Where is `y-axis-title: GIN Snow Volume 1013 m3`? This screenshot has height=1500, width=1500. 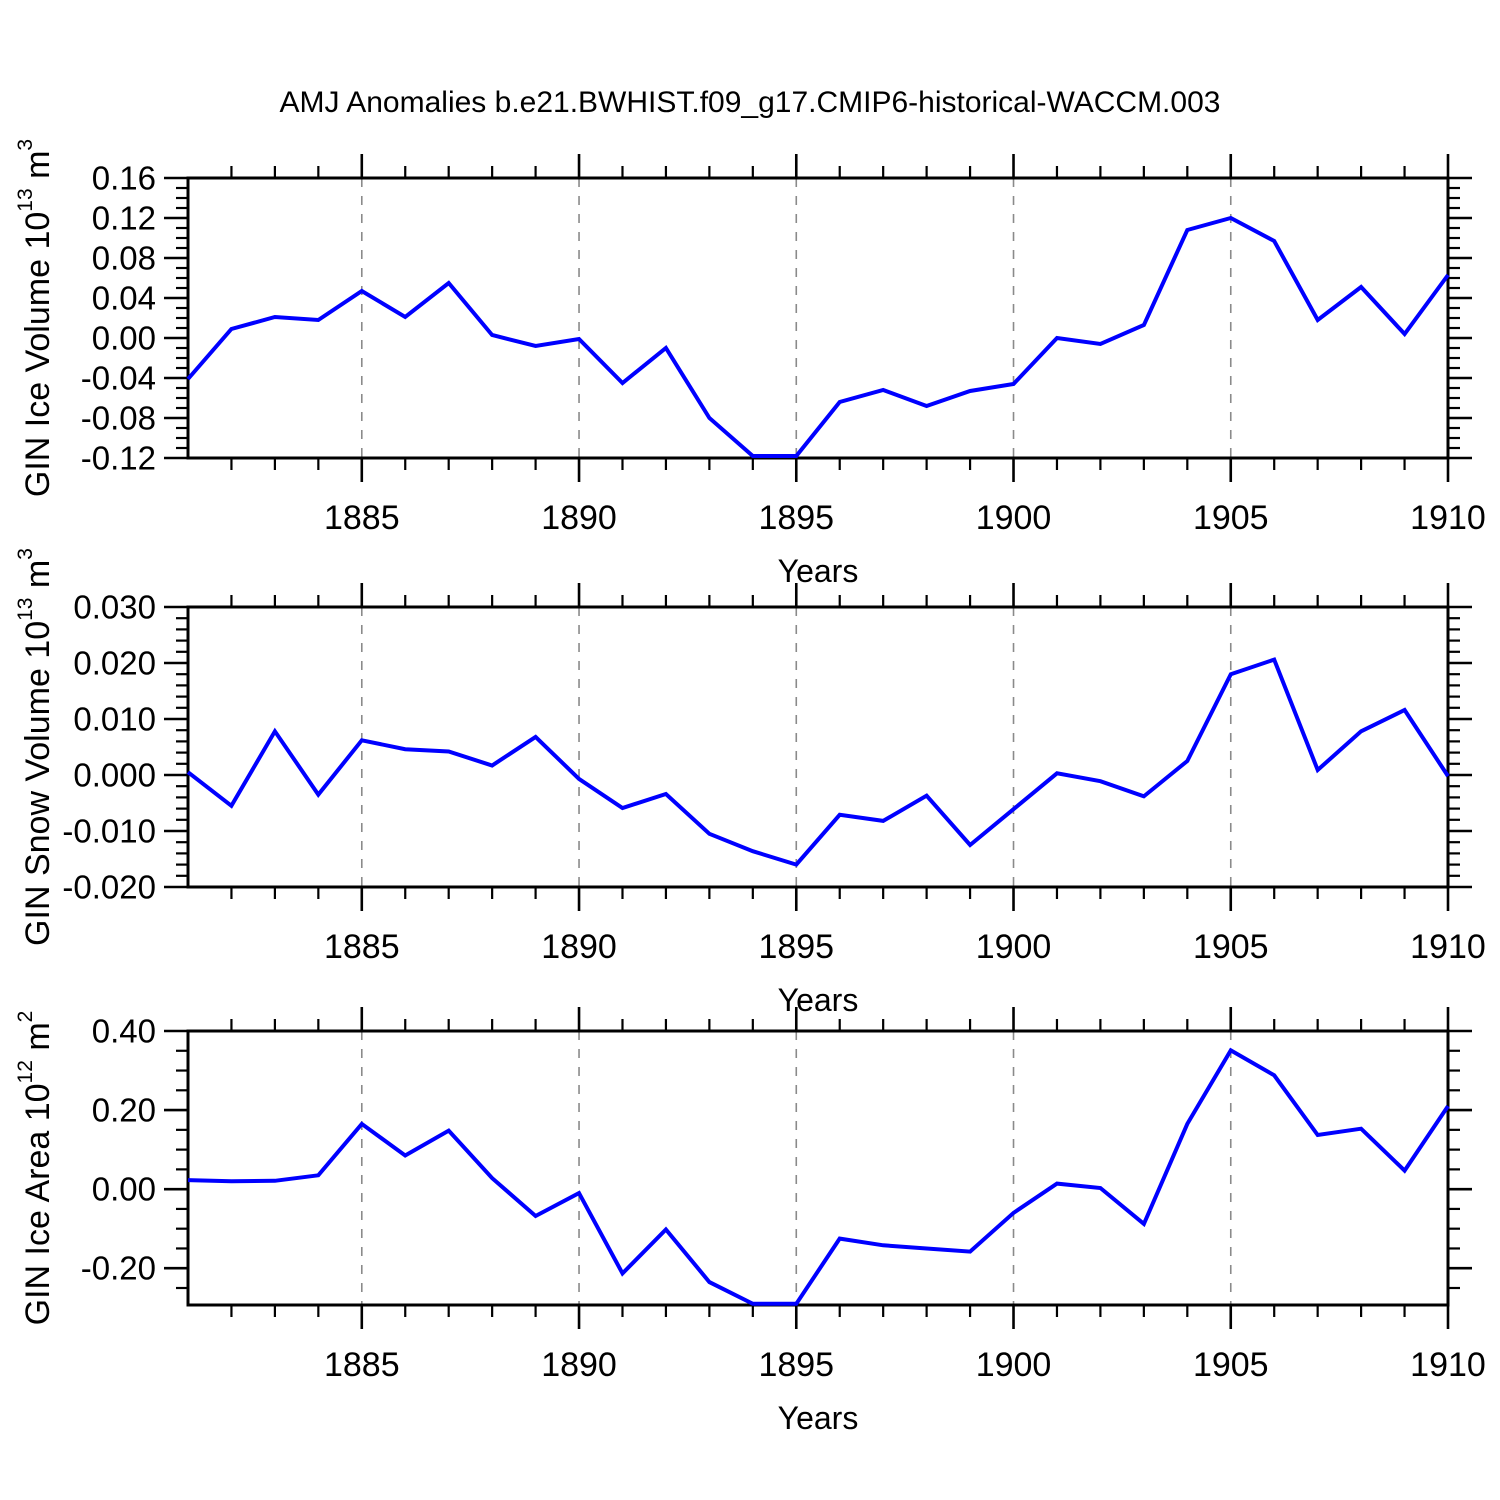
y-axis-title: GIN Snow Volume 1013 m3 is located at coordinates (36, 747).